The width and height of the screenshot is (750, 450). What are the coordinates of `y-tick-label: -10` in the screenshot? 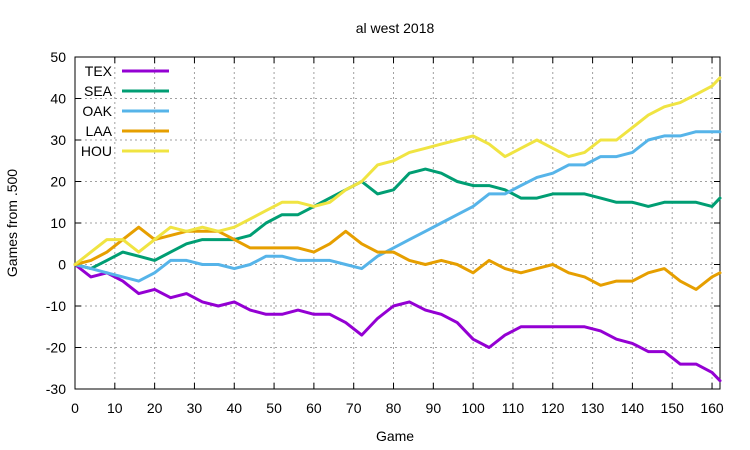 It's located at (56, 306).